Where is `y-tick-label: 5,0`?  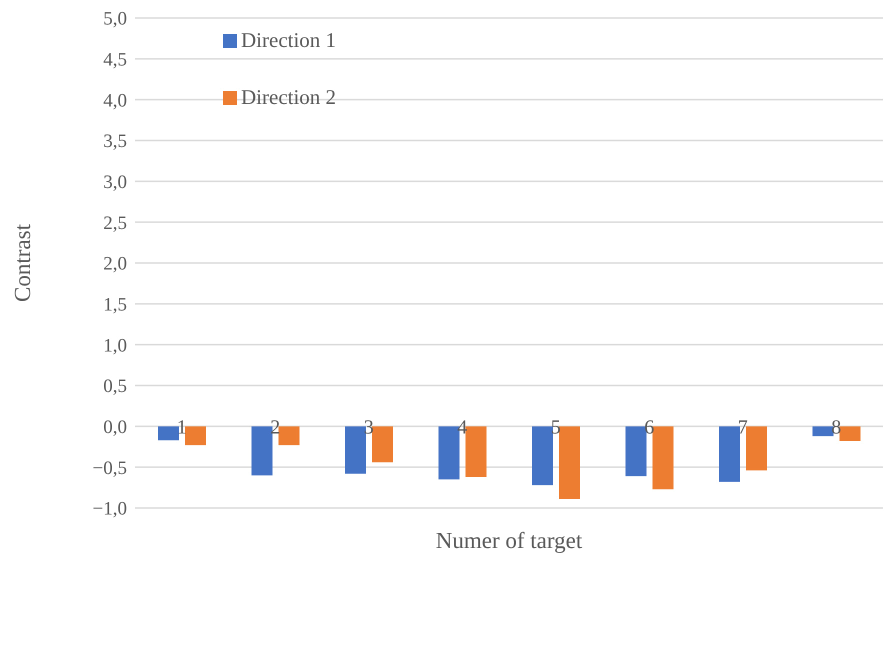 y-tick-label: 5,0 is located at coordinates (115, 19).